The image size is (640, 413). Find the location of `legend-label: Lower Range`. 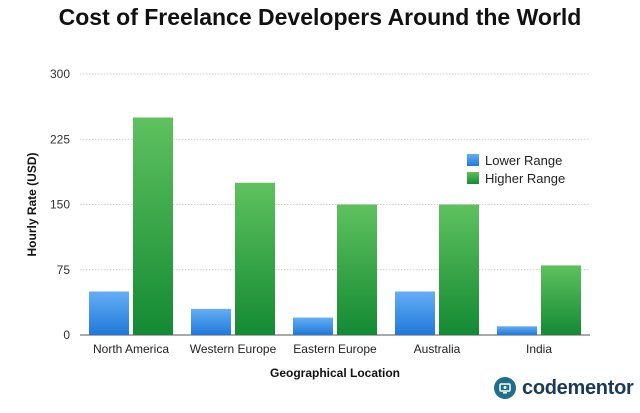

legend-label: Lower Range is located at coordinates (523, 160).